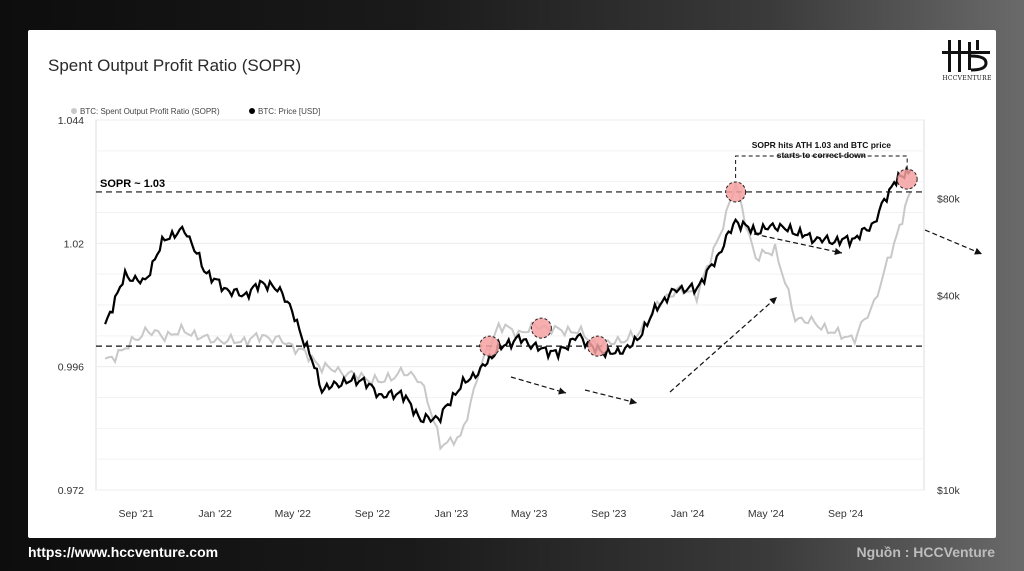  Describe the element at coordinates (688, 514) in the screenshot. I see `x-tick-label: Jan '24` at that location.